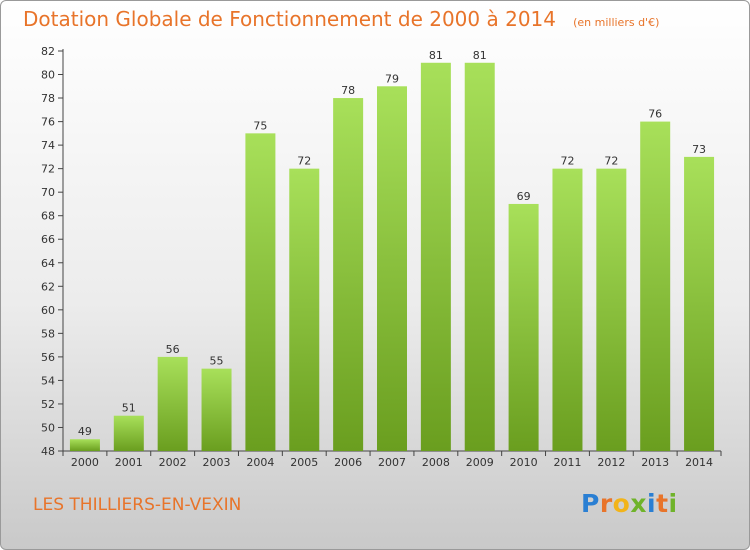 The height and width of the screenshot is (550, 750). What do you see at coordinates (48, 169) in the screenshot?
I see `y-tick-label: 72` at bounding box center [48, 169].